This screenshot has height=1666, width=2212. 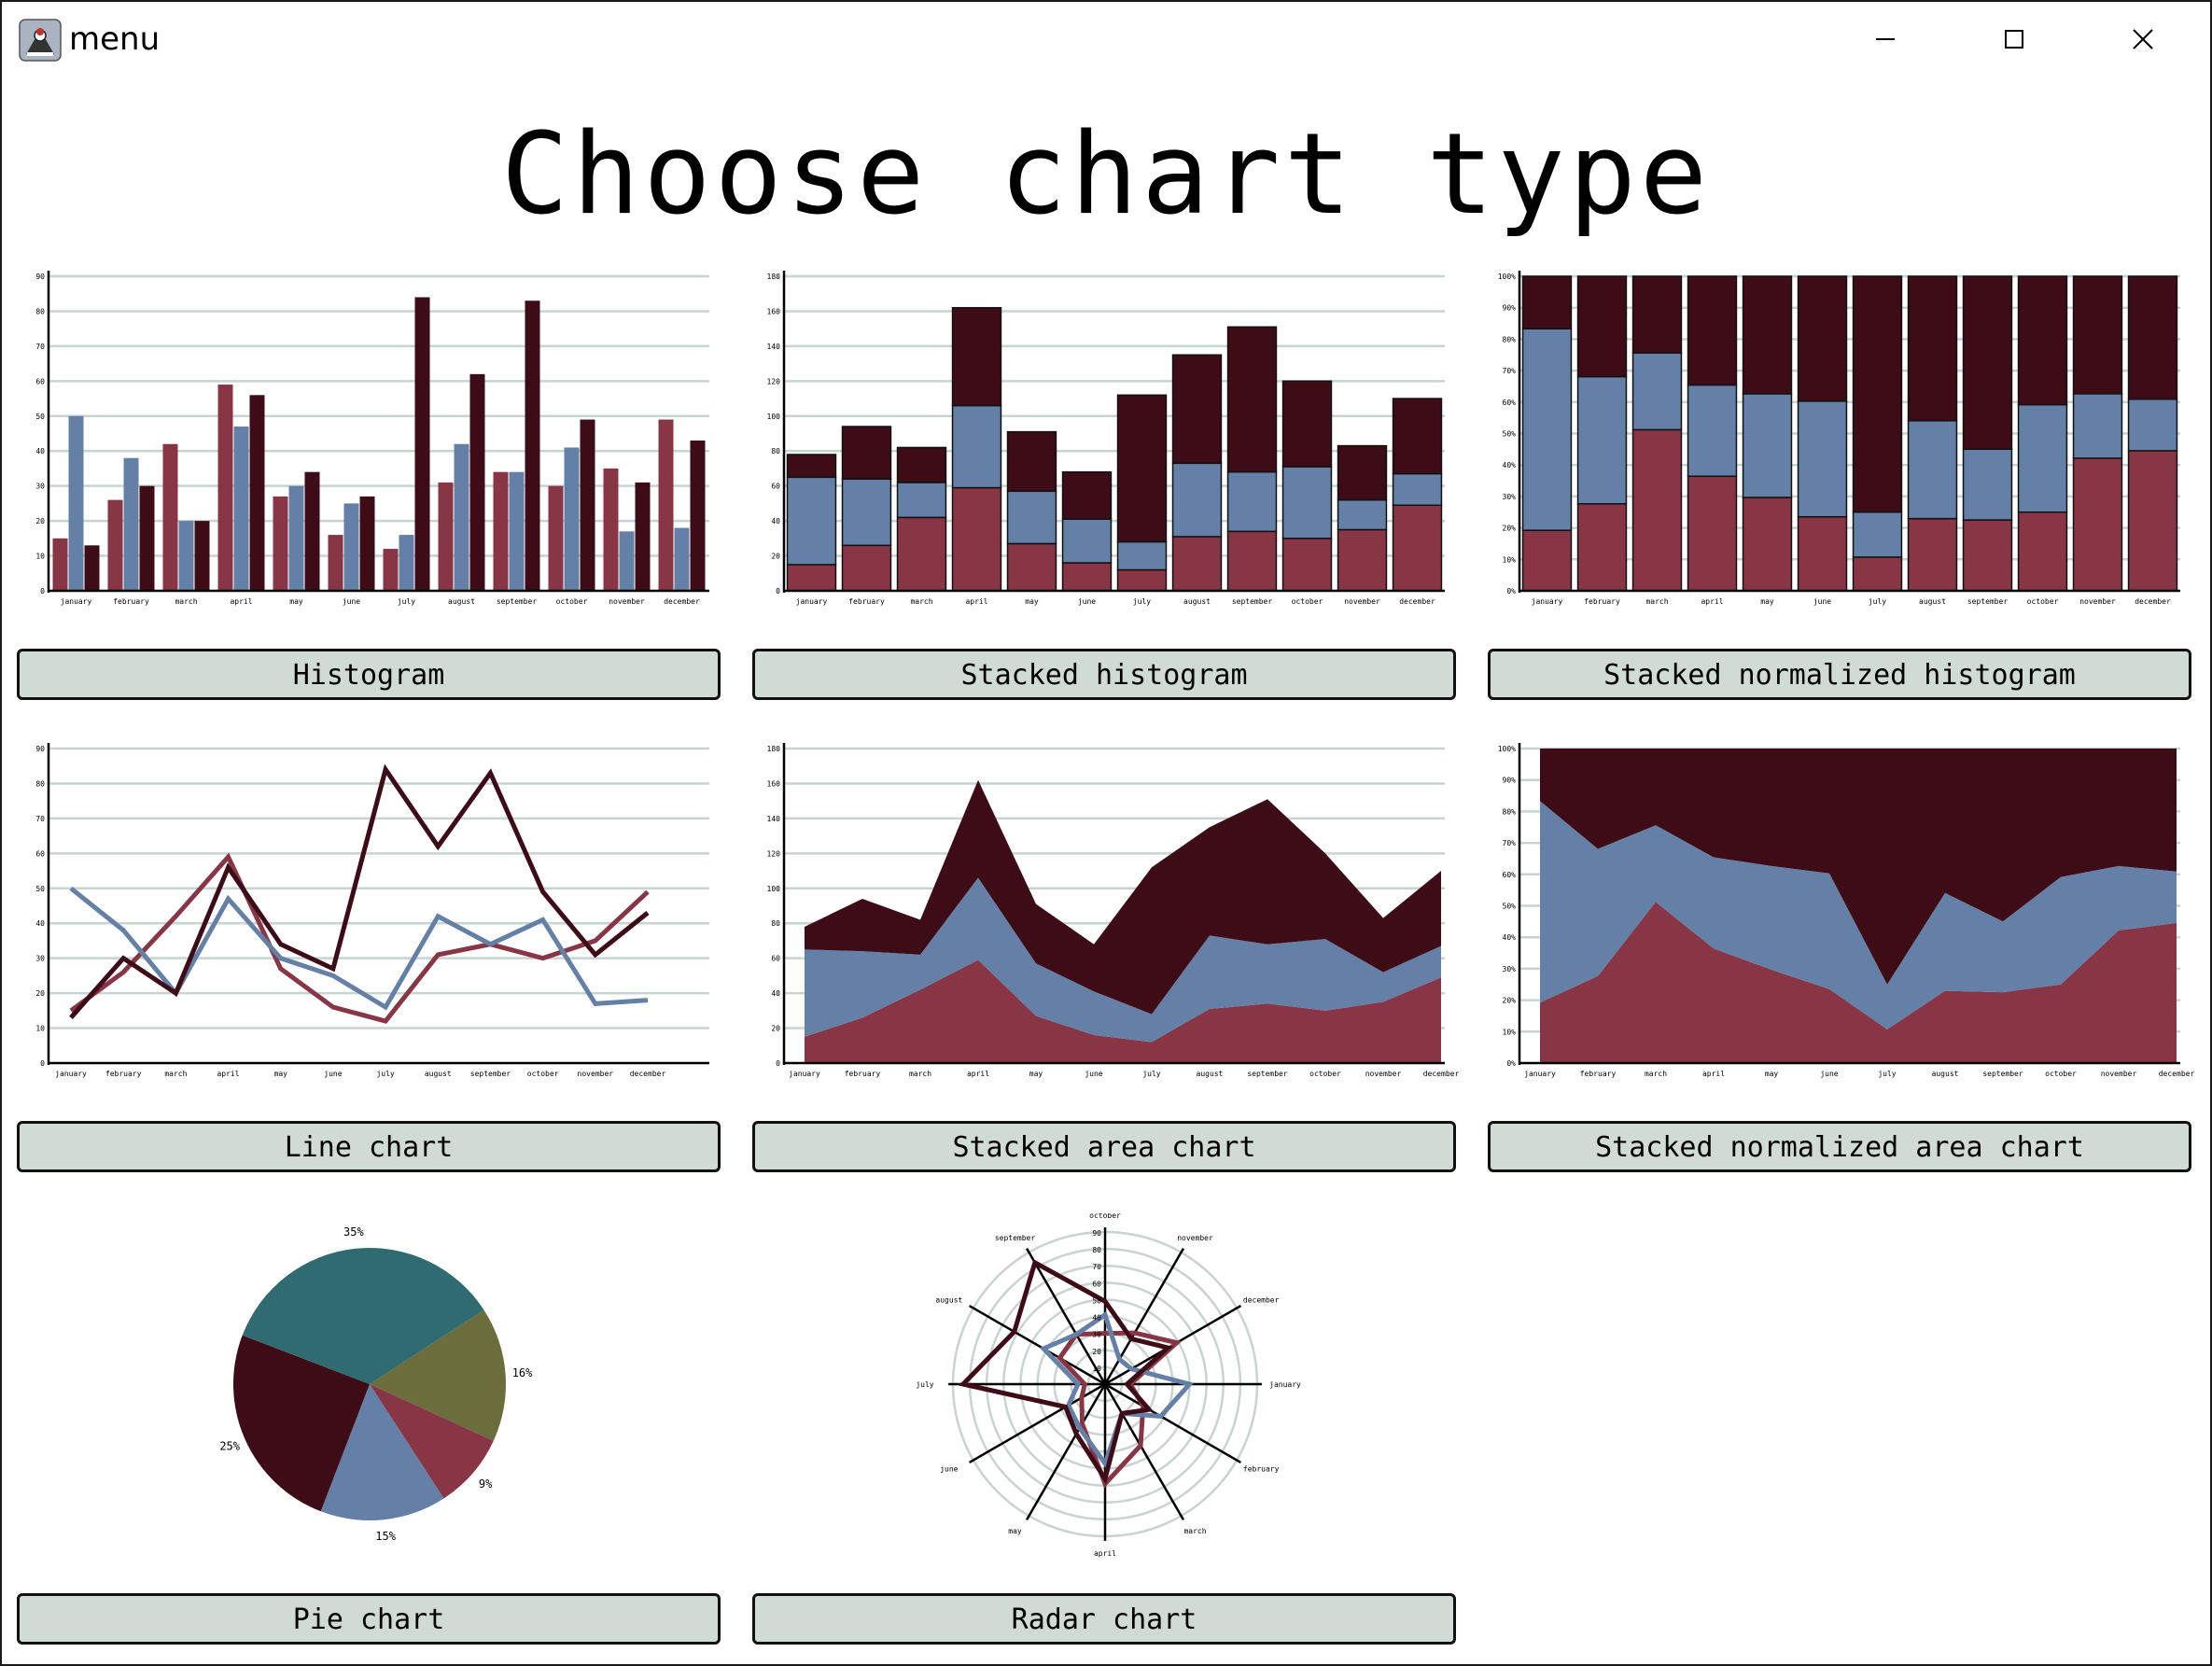 What do you see at coordinates (774, 311) in the screenshot?
I see `y-tick-label: 160` at bounding box center [774, 311].